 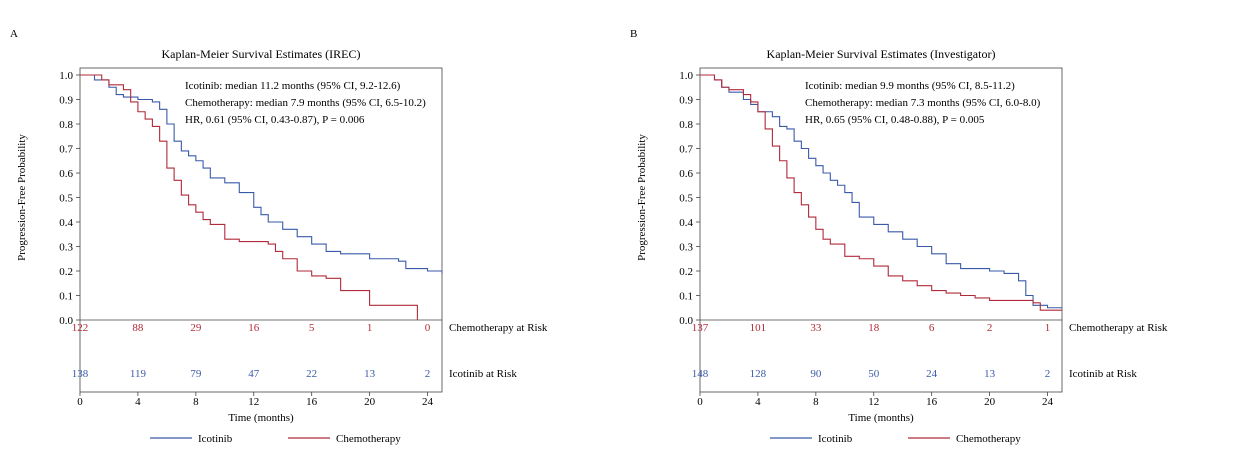 I want to click on at-risk-count: 18, so click(x=874, y=328).